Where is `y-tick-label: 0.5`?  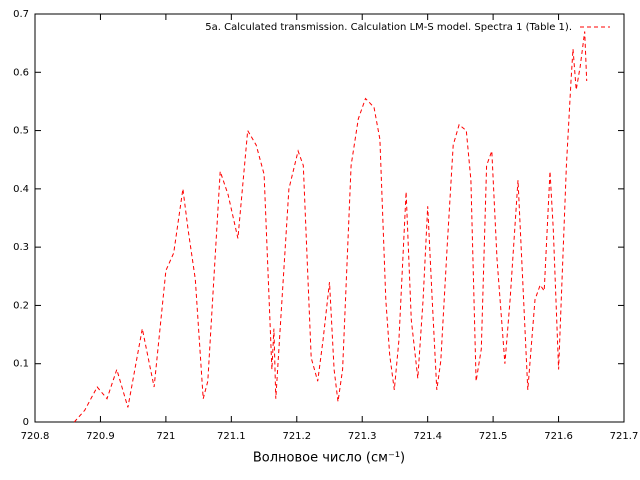
y-tick-label: 0.5 is located at coordinates (21, 131).